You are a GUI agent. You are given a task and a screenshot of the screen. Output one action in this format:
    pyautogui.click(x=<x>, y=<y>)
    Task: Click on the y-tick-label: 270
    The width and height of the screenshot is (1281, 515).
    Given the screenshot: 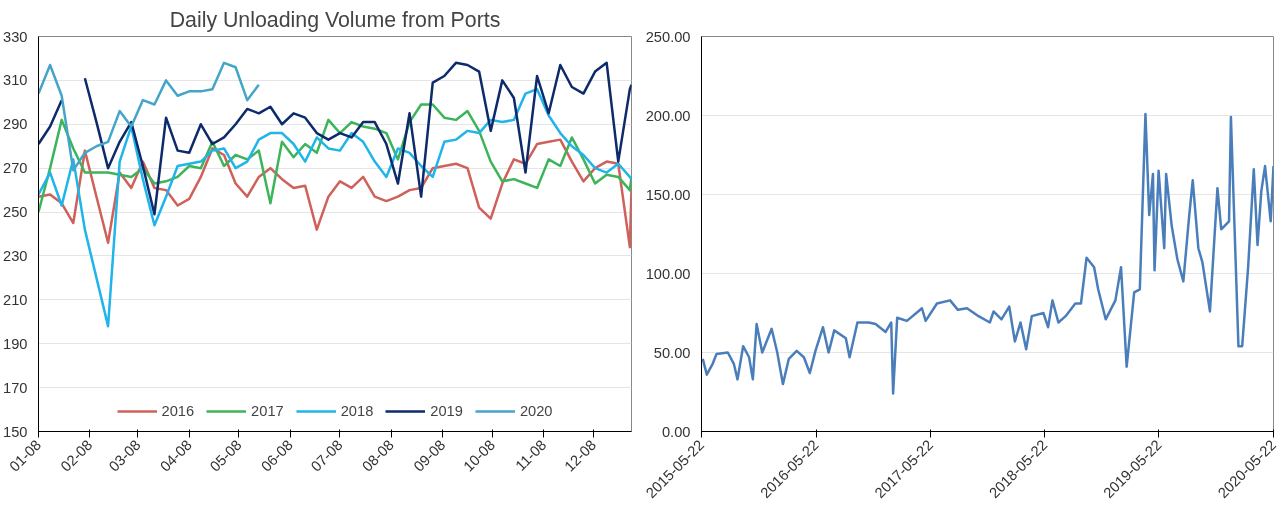 What is the action you would take?
    pyautogui.click(x=15, y=168)
    